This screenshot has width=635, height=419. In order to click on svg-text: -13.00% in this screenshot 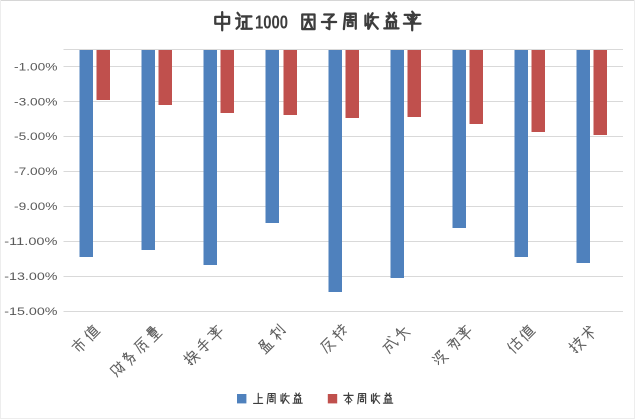, I will do `click(31, 277)`.